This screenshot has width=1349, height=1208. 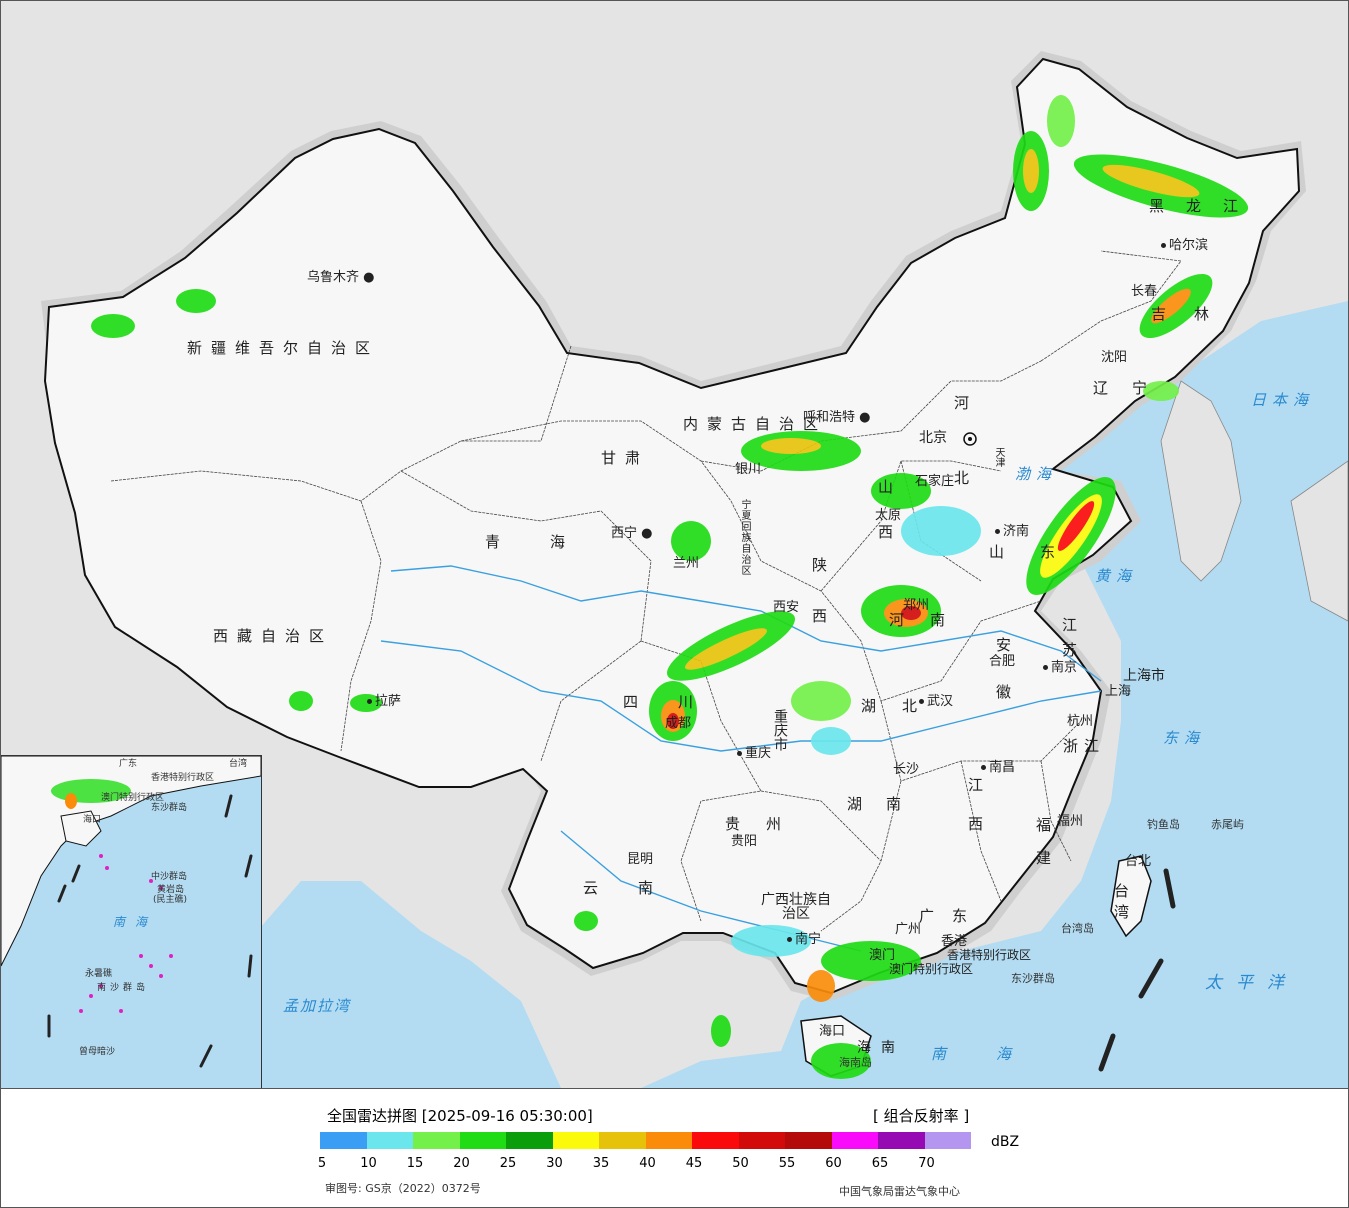 I want to click on city-yinchuan: 银川, so click(x=748, y=469).